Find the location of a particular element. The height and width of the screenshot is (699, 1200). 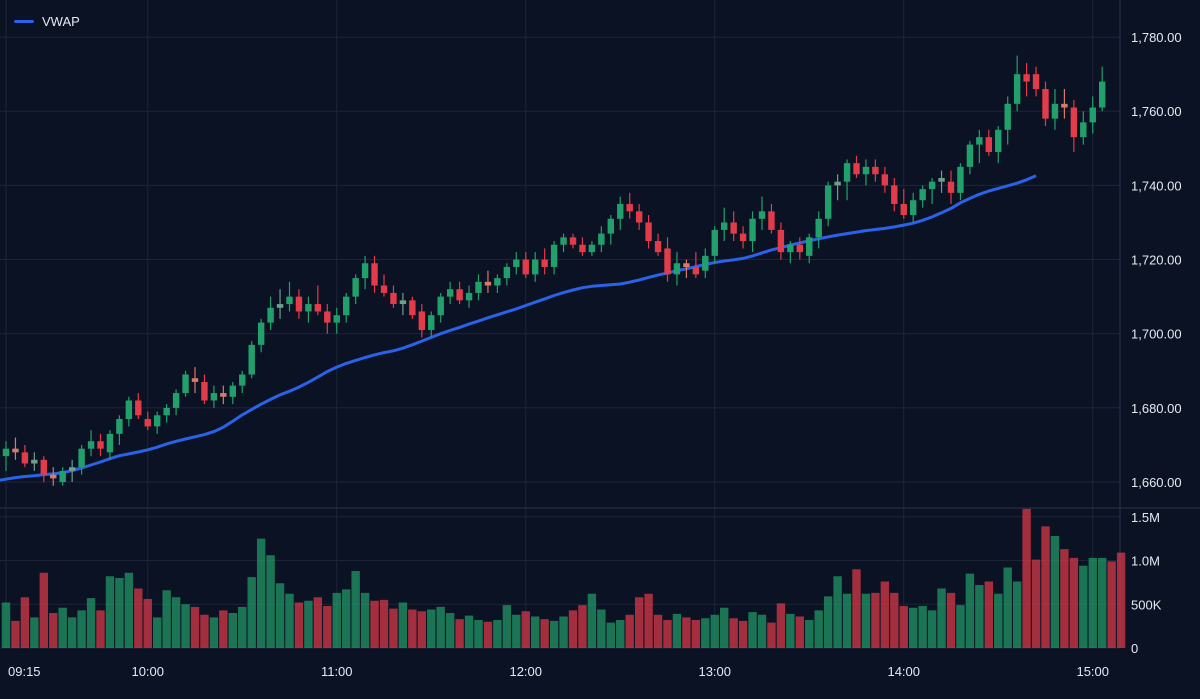

price-tick-label: 1,740.00 is located at coordinates (1156, 185).